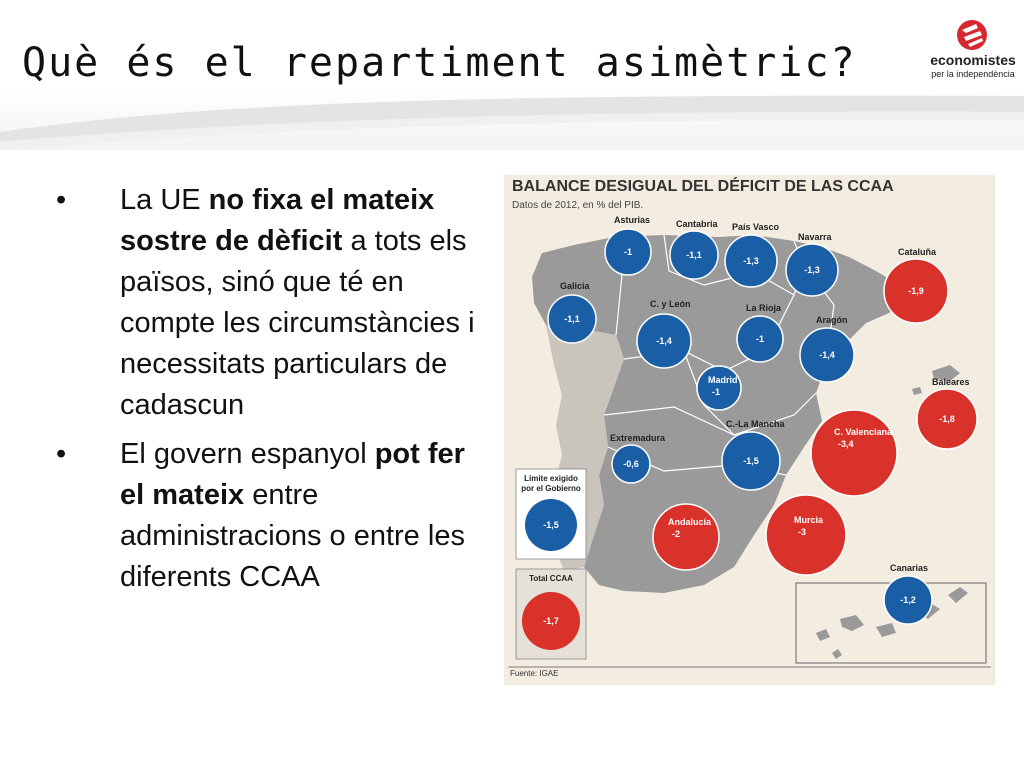 The image size is (1024, 768). What do you see at coordinates (917, 391) in the screenshot?
I see `baleares-shape-small` at bounding box center [917, 391].